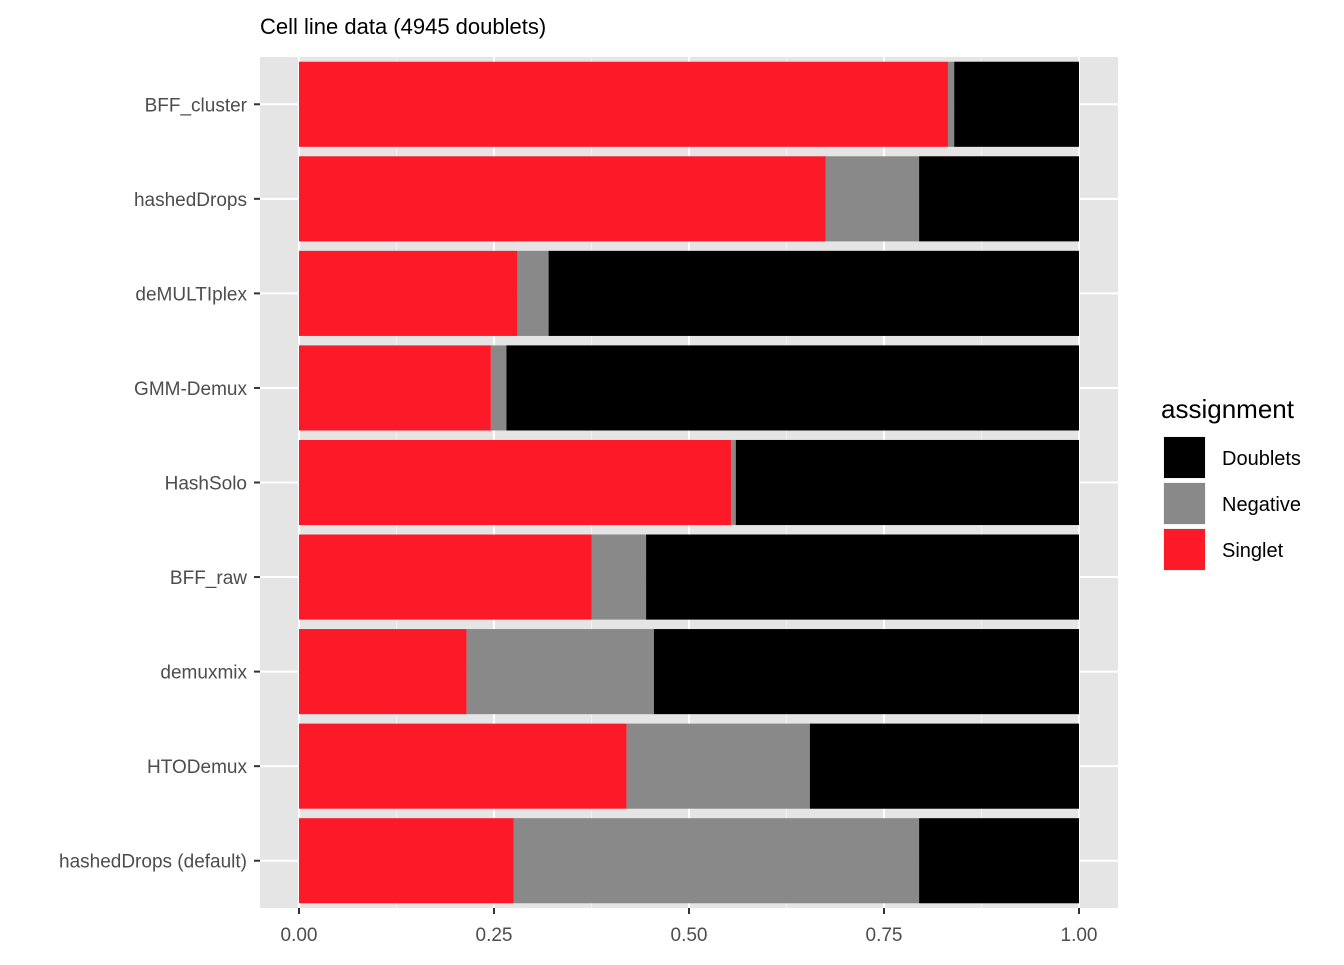 The height and width of the screenshot is (965, 1344). Describe the element at coordinates (494, 935) in the screenshot. I see `x-tick-label: 0.25` at that location.